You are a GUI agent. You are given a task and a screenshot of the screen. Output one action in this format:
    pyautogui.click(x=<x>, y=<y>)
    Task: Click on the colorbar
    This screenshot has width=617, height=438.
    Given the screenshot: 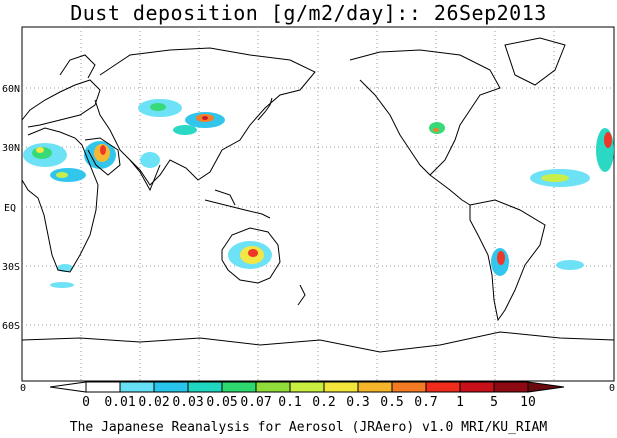 What is the action you would take?
    pyautogui.click(x=307, y=387)
    